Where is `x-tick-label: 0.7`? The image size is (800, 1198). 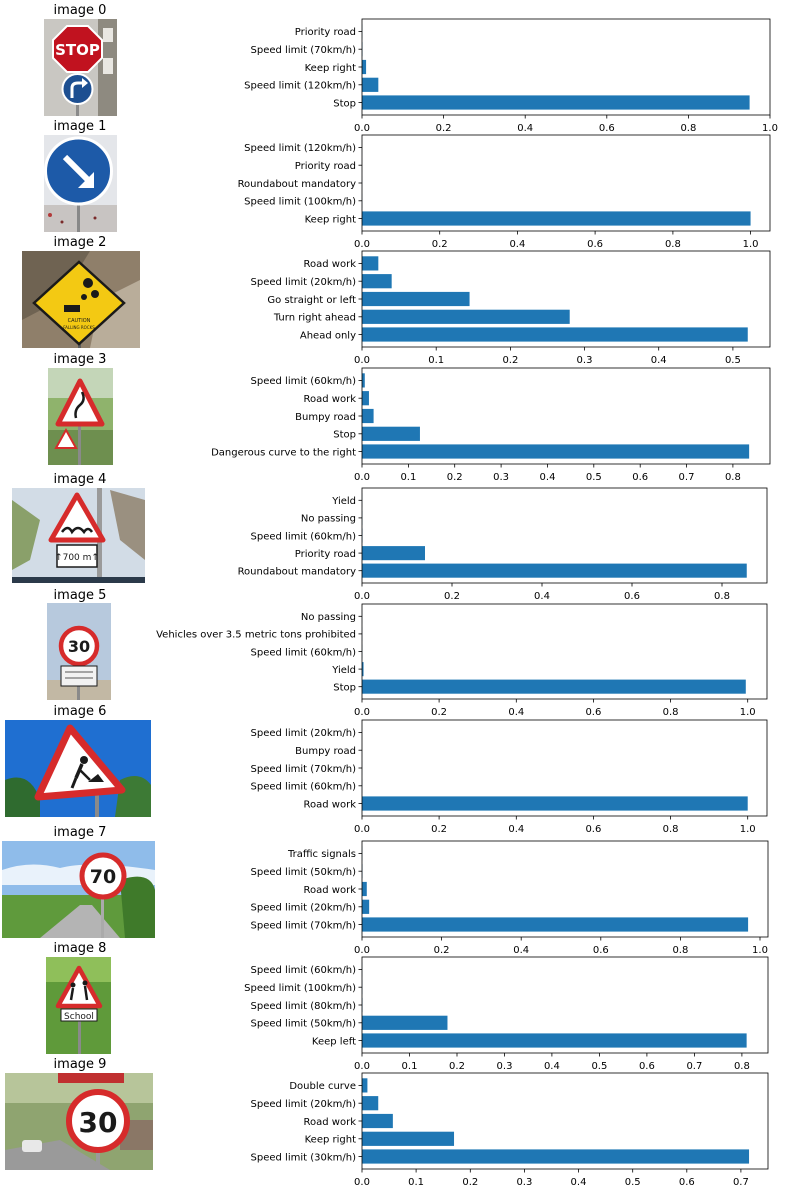
x-tick-label: 0.7 is located at coordinates (694, 1066).